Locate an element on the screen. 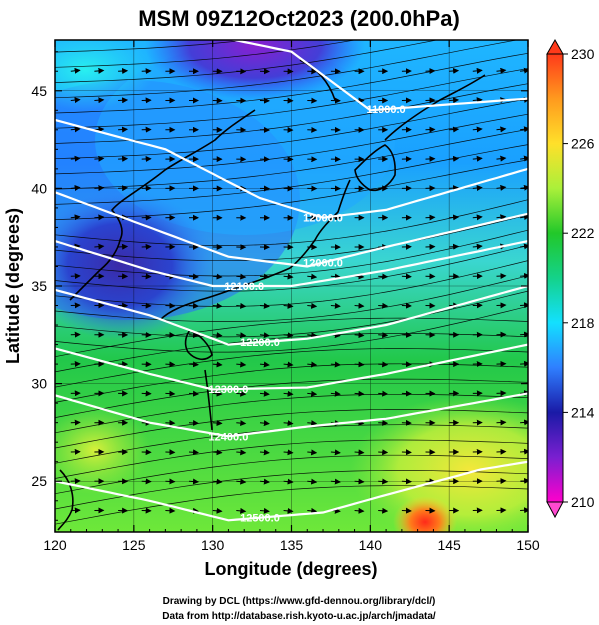  contour-label-3: 12100.0 is located at coordinates (244, 287).